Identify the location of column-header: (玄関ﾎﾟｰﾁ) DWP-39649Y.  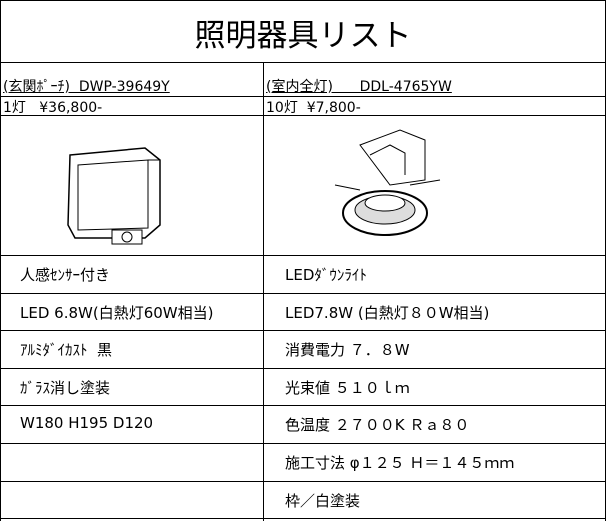
(86, 87).